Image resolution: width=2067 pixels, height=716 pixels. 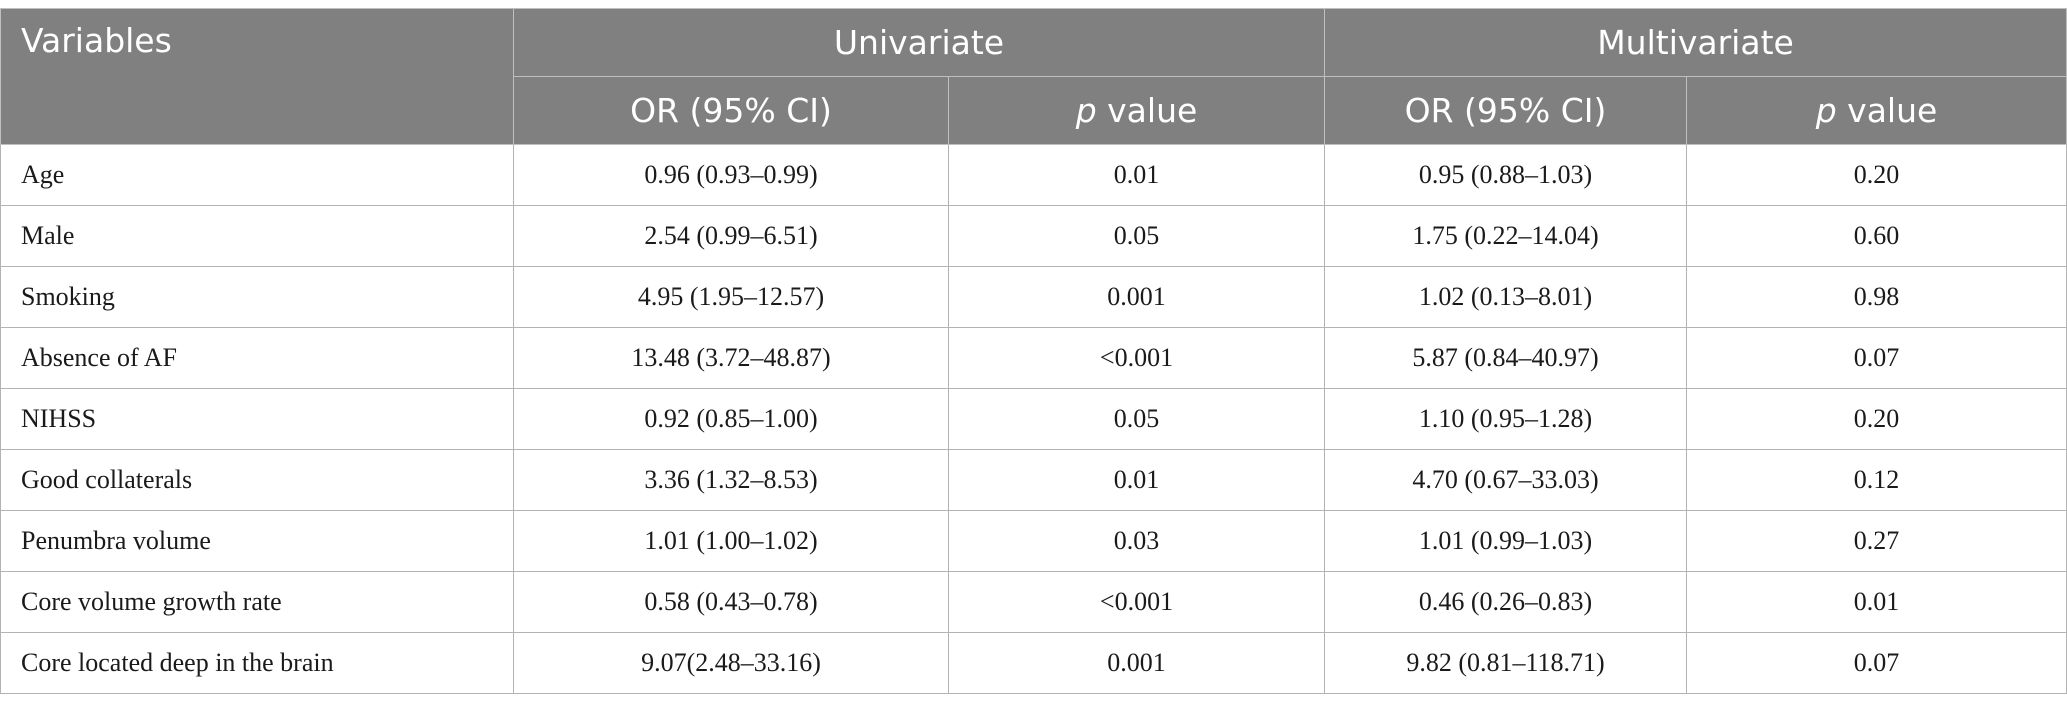 I want to click on header-uni-p: p value, so click(x=1136, y=110).